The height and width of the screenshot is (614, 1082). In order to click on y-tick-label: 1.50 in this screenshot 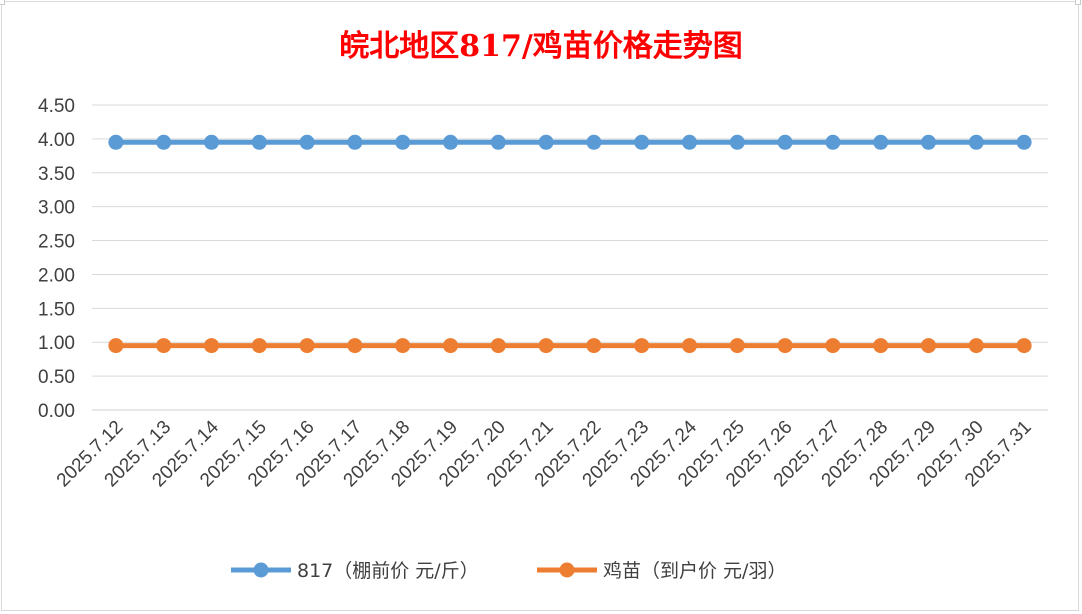, I will do `click(56, 309)`.